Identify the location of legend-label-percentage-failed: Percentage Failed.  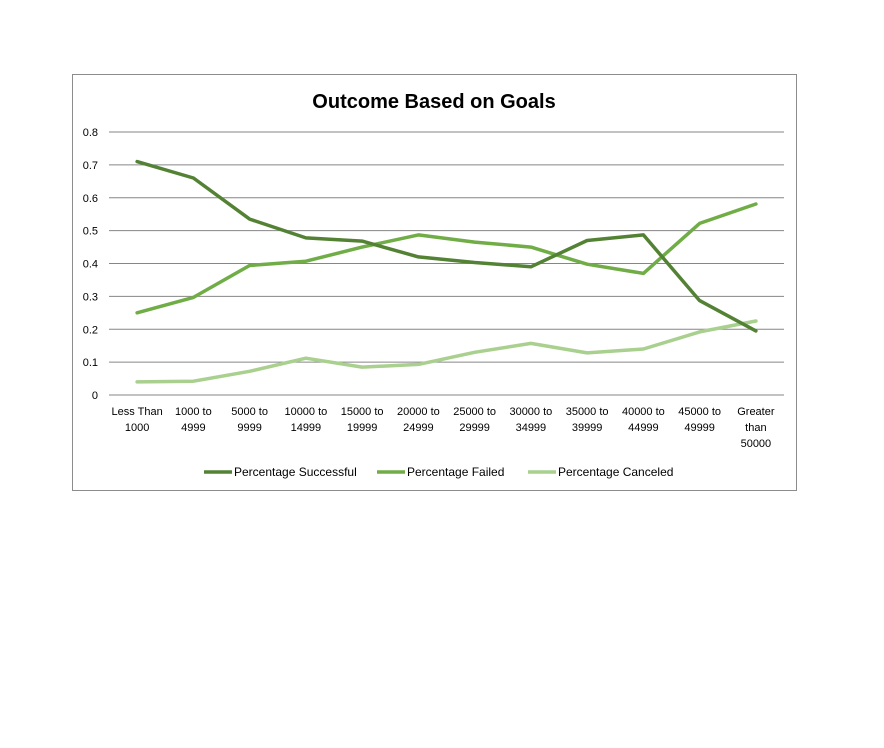
(455, 472).